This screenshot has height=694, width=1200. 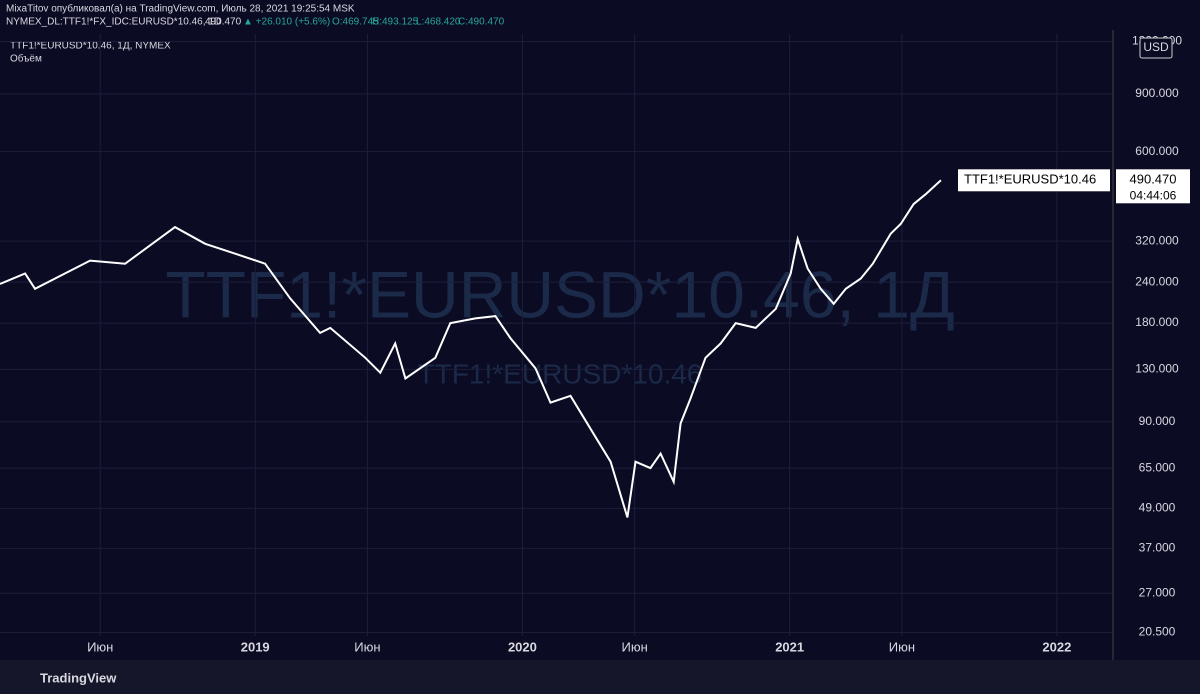 I want to click on chart-title: TTF1!*EURUSD*10.46, 1Д, NYMEX, so click(x=90, y=46).